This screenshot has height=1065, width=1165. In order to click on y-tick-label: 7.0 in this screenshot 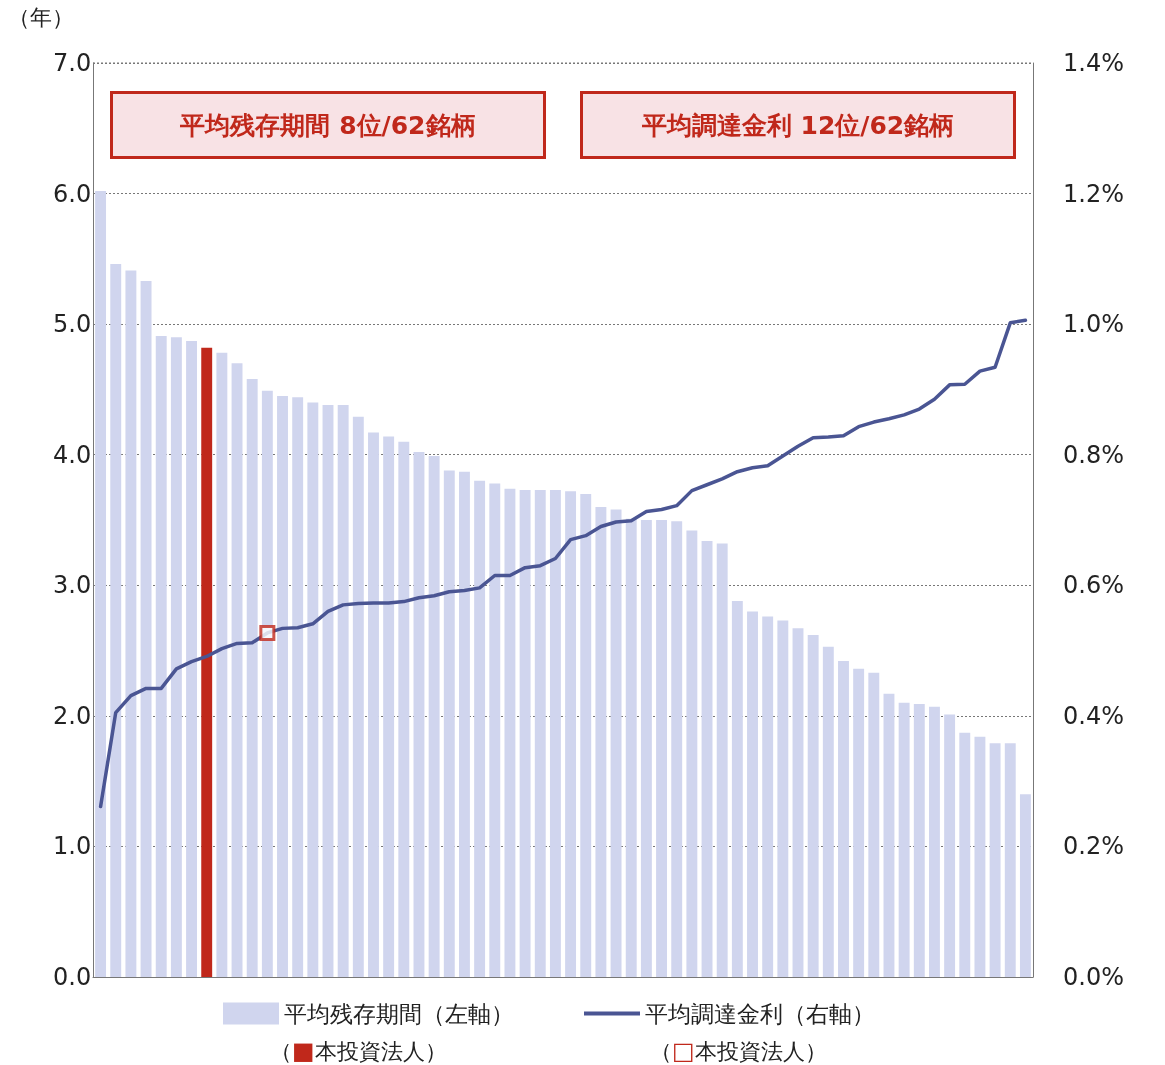, I will do `click(72, 63)`.